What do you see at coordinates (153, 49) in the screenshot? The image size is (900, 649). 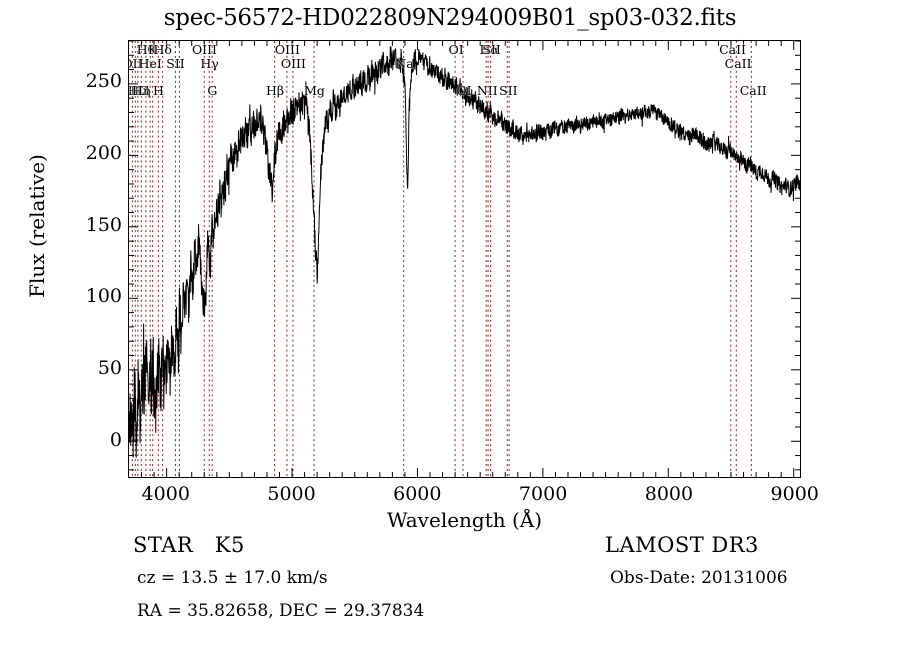 I see `line-label: K` at bounding box center [153, 49].